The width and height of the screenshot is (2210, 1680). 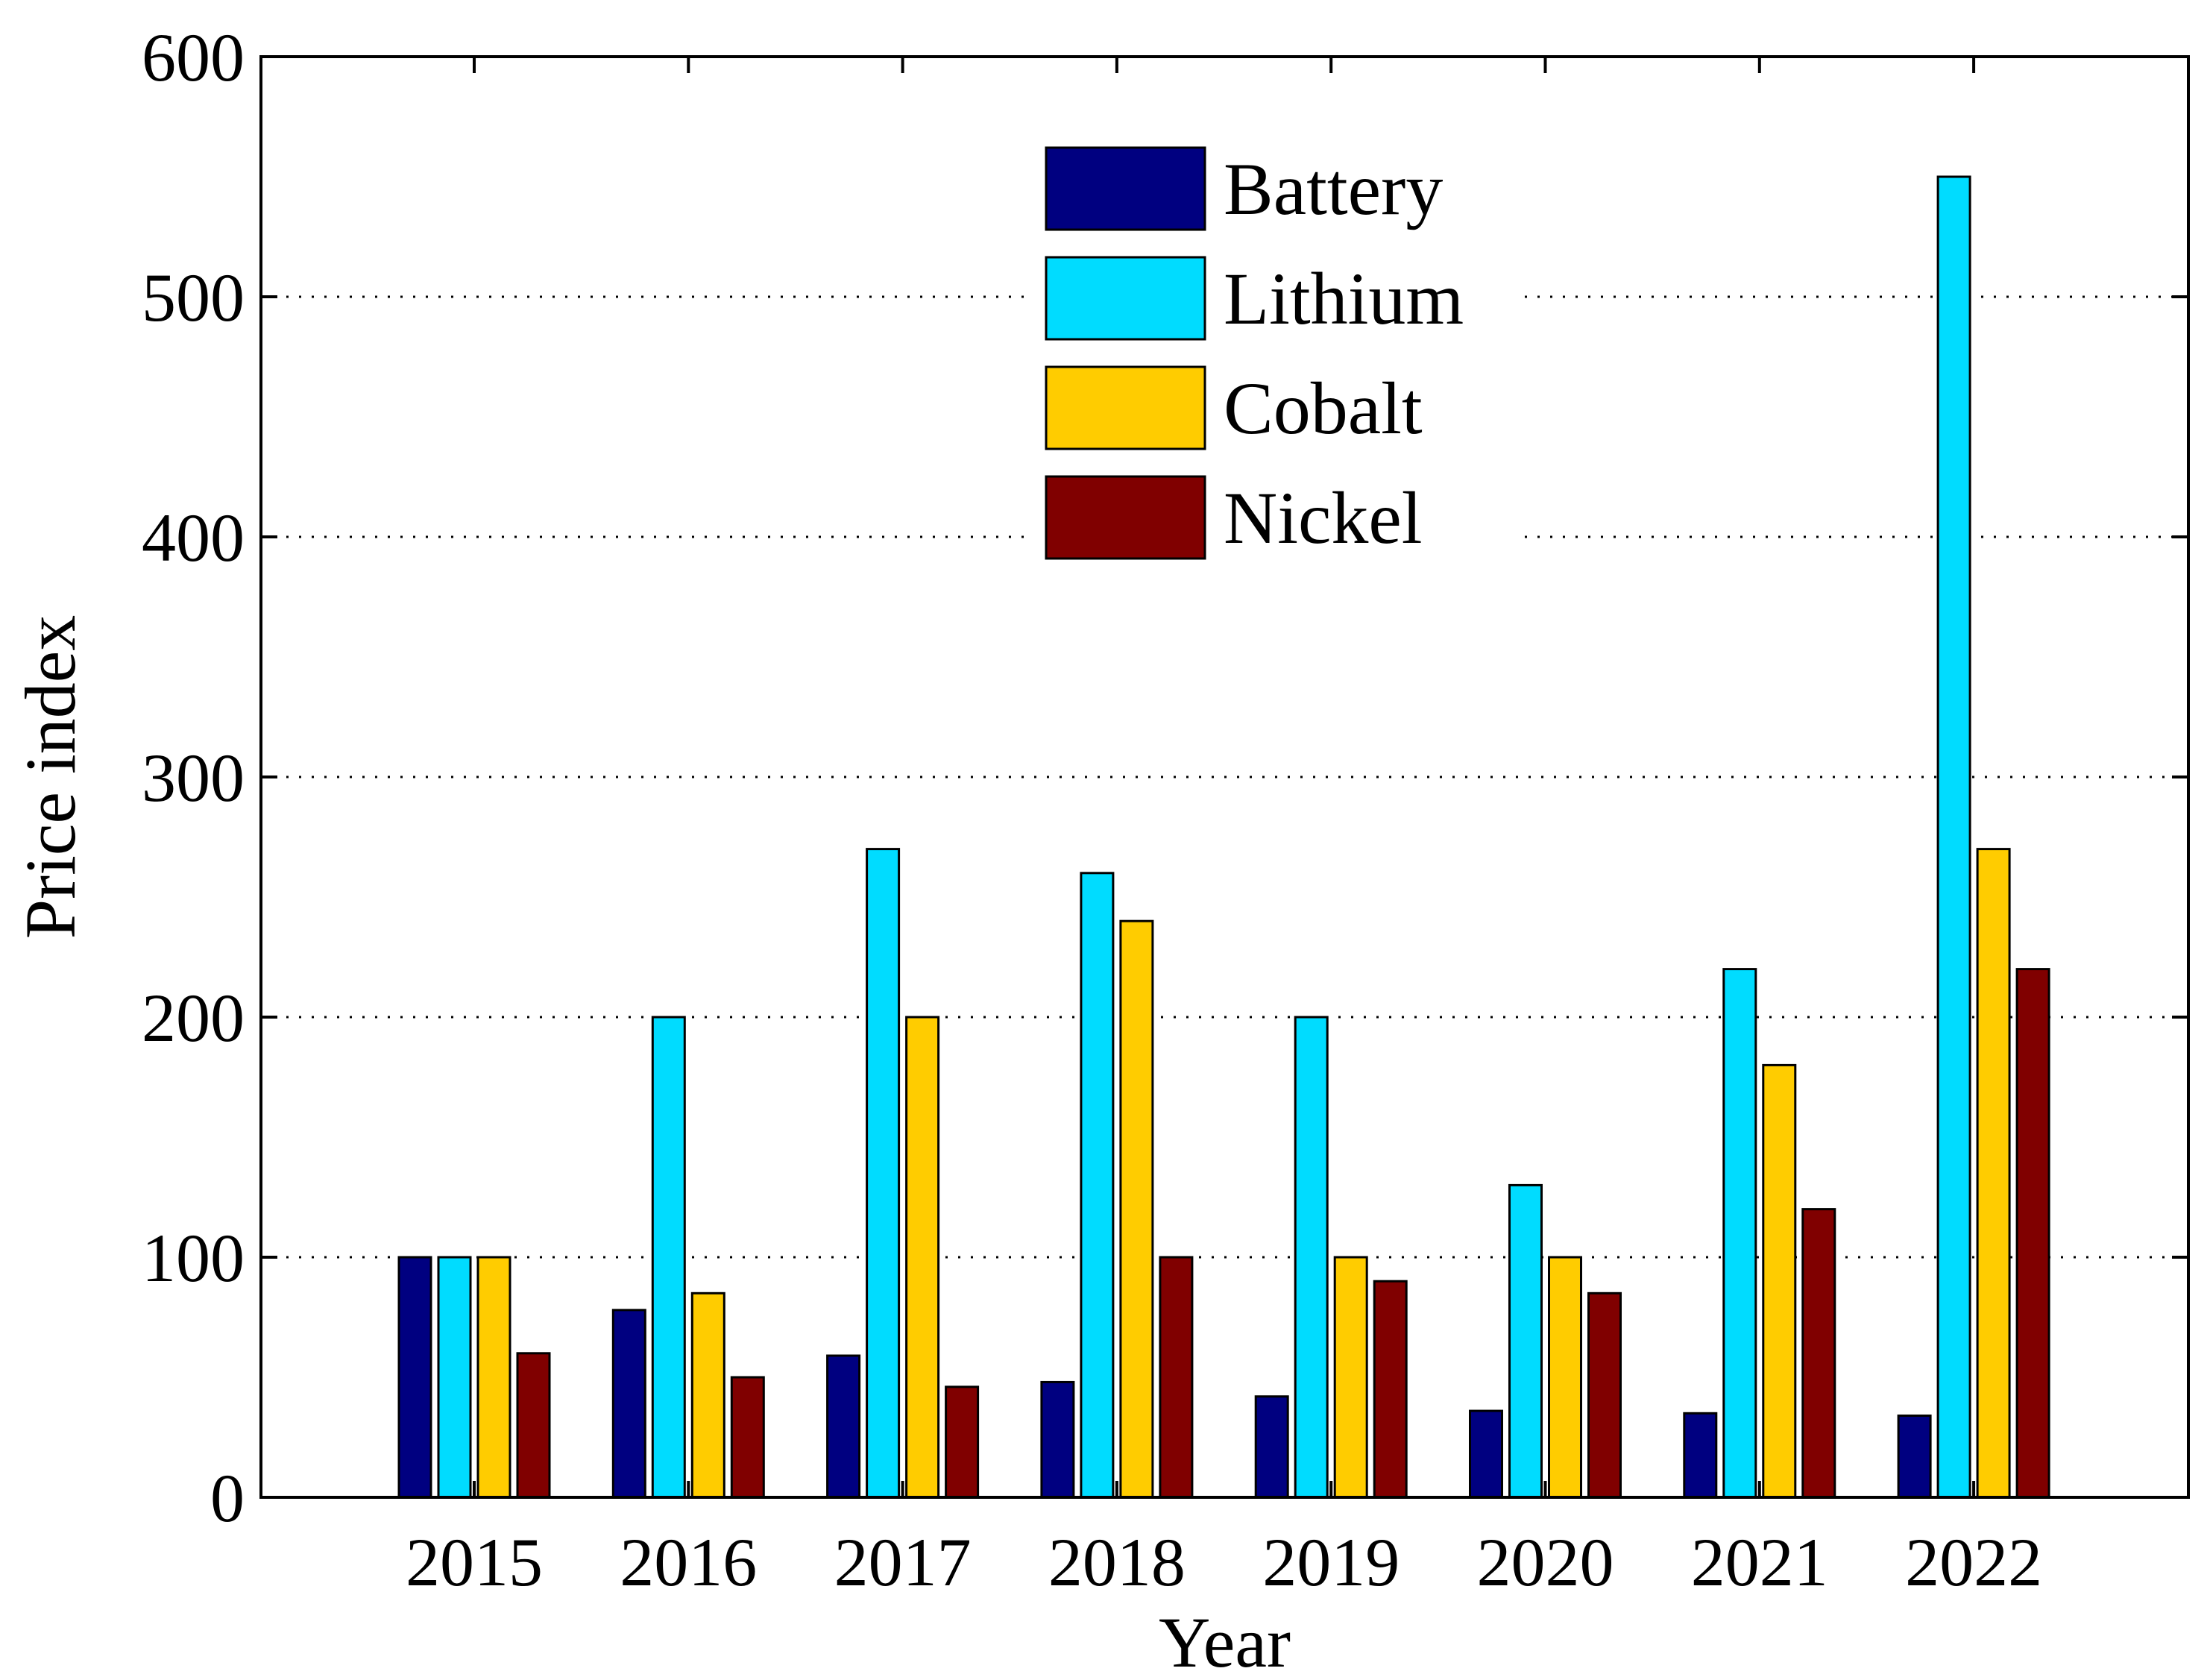 I want to click on bar-nickel-2015, so click(x=533, y=1425).